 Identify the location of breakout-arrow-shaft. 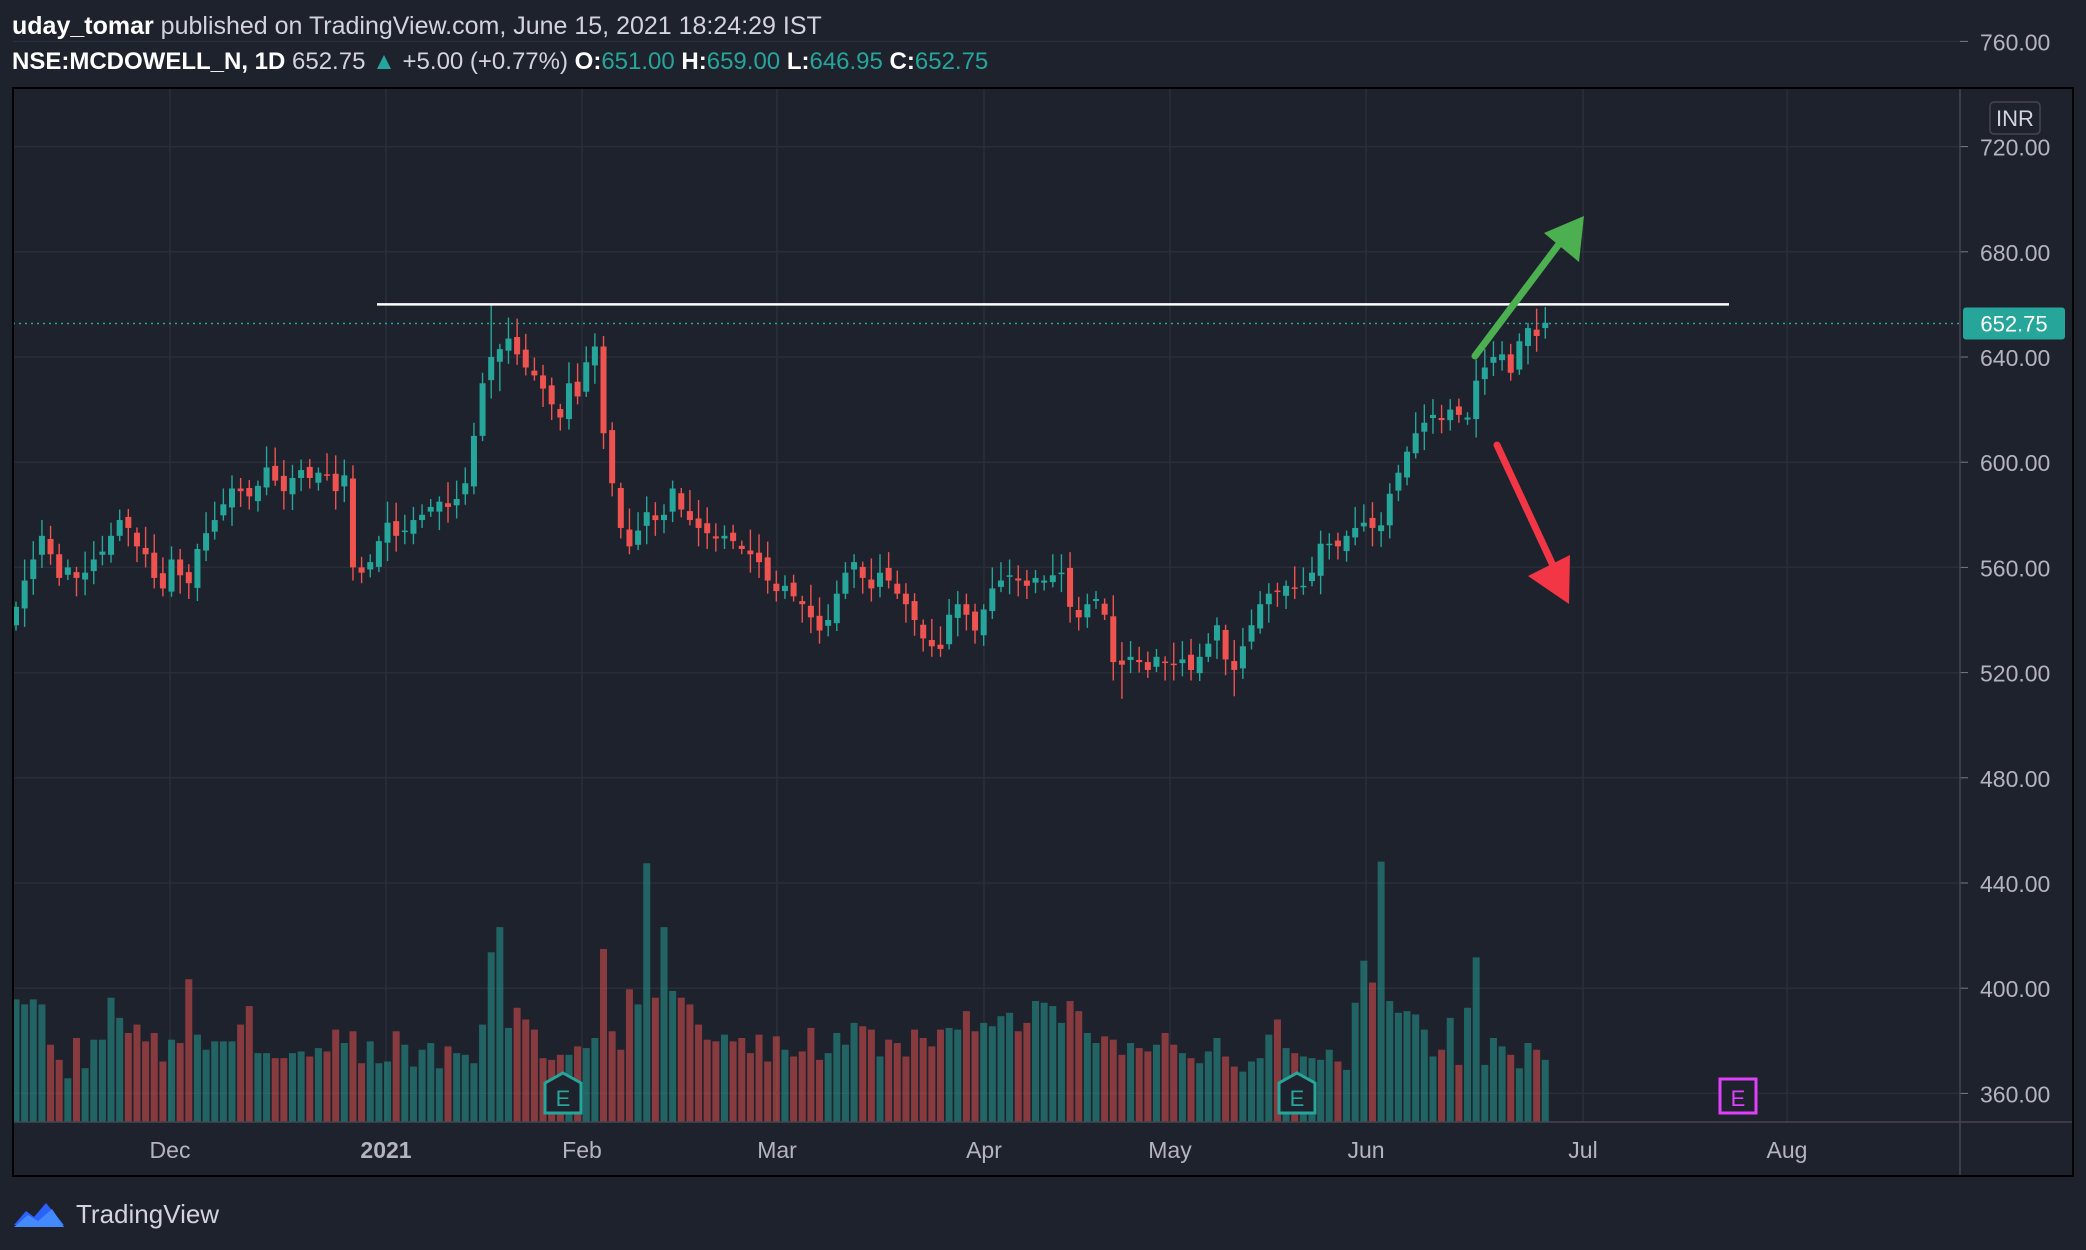
(1518, 298).